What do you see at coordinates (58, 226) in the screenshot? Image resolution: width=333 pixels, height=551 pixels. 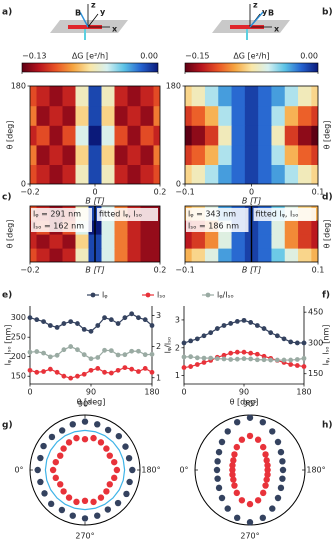 I see `annotation: lₛₒ = 162 nm` at bounding box center [58, 226].